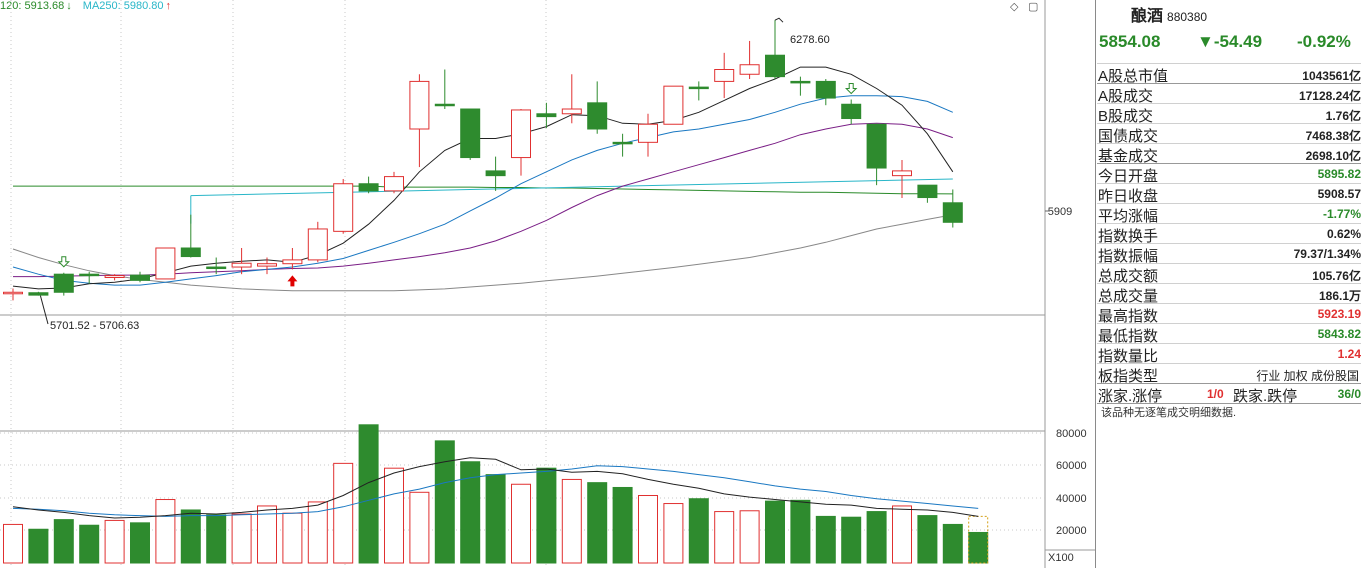 The image size is (1361, 568). Describe the element at coordinates (1229, 334) in the screenshot. I see `stat-row: 最低指数 5843.82` at that location.